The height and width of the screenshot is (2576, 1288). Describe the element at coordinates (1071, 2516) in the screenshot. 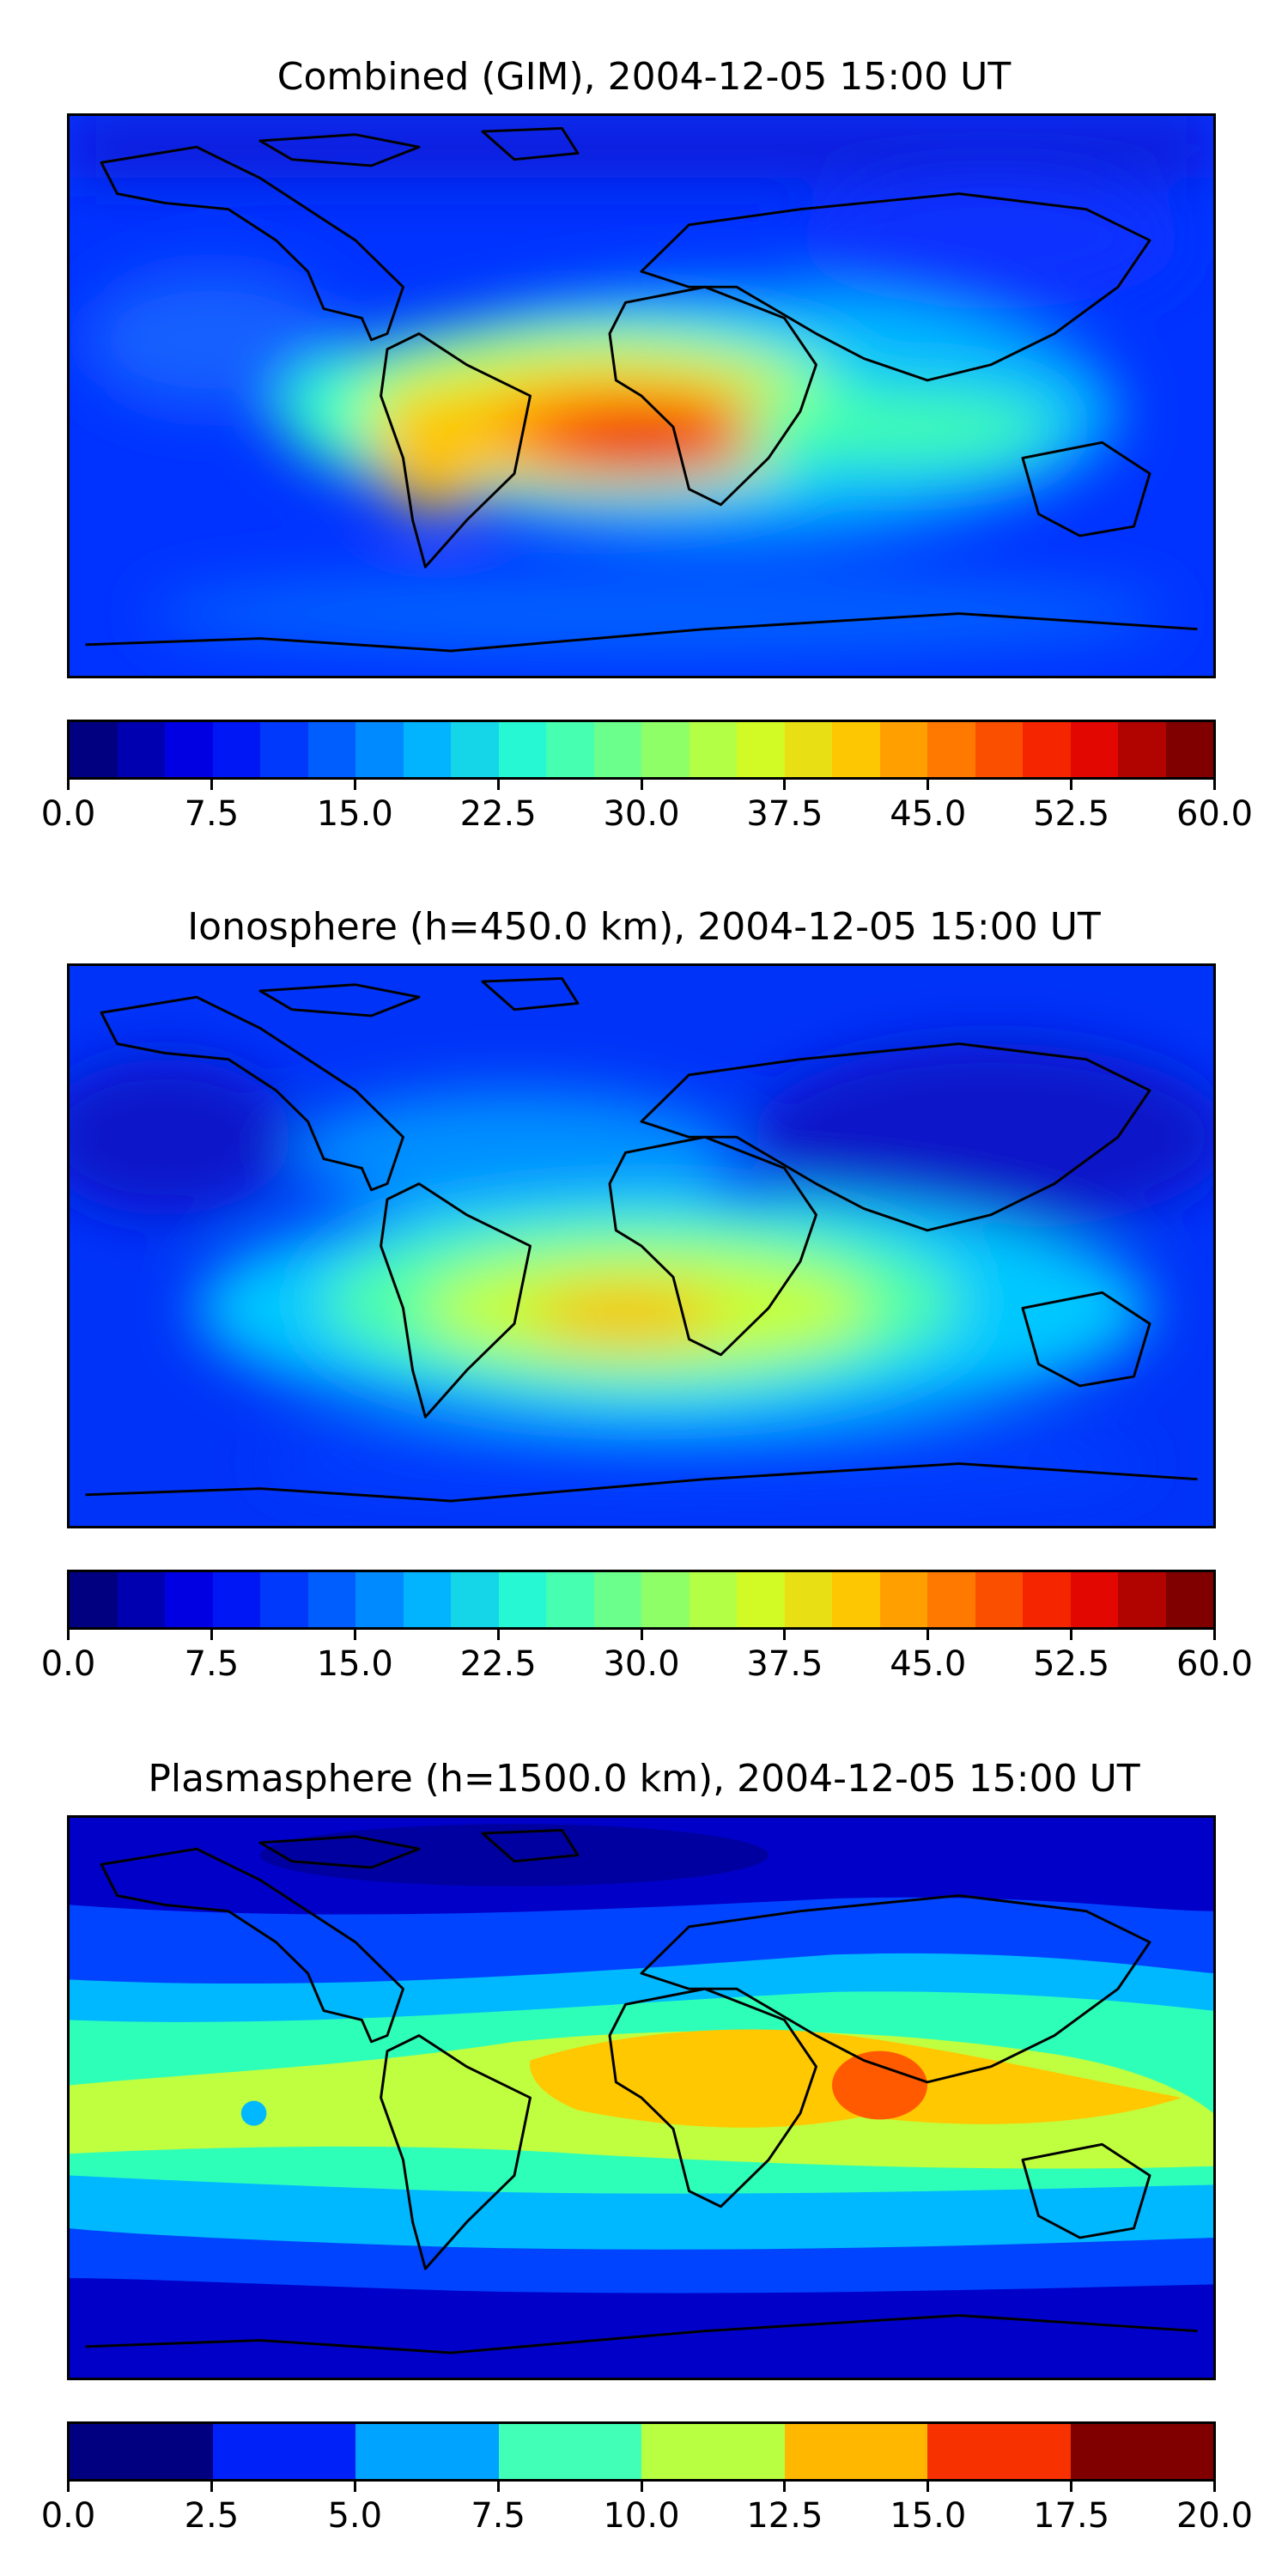

I see `colorbar-tick-label: 17.5` at that location.